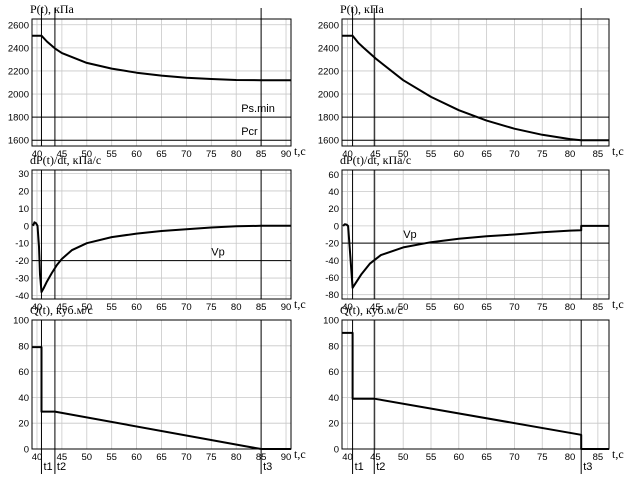  I want to click on reference-line-label: Ps.min, so click(258, 109).